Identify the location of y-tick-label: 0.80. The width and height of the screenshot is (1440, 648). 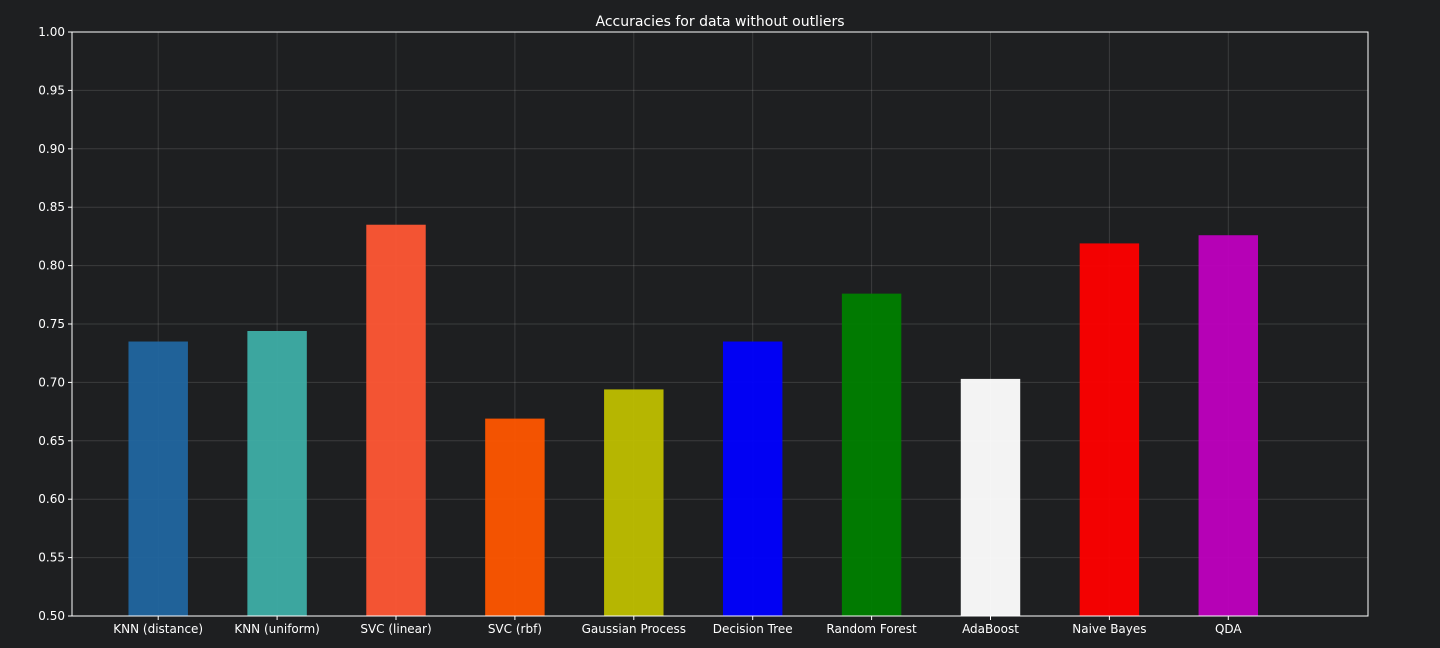
(51, 266).